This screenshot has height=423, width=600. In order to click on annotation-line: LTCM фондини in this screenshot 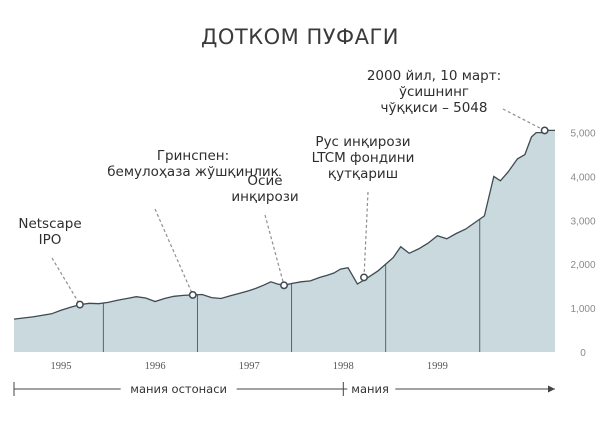, I will do `click(363, 158)`.